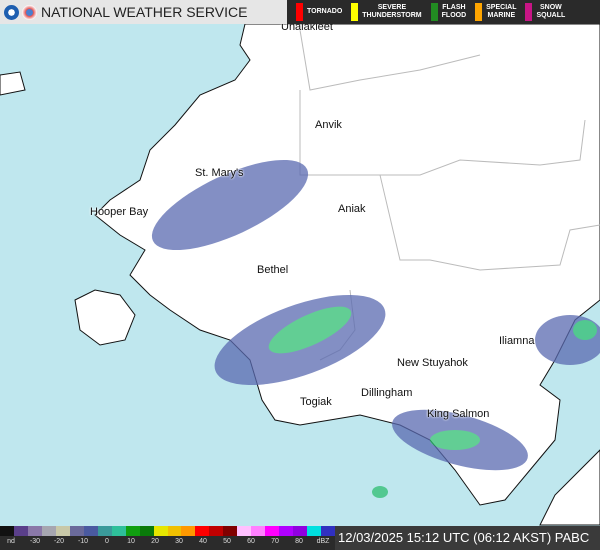  What do you see at coordinates (275, 541) in the screenshot?
I see `scale-tick: 70` at bounding box center [275, 541].